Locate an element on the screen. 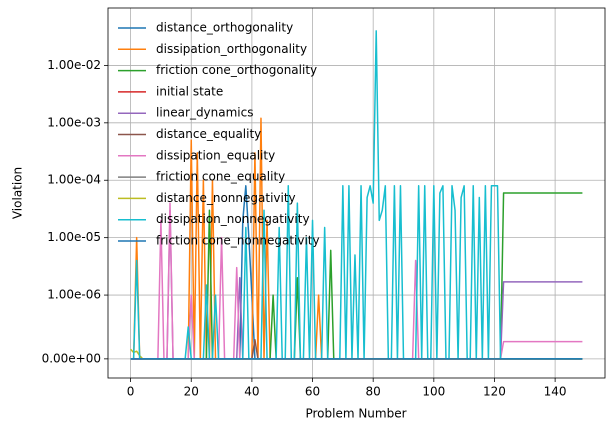 The height and width of the screenshot is (432, 613). legend-label: friction cone_orthogonality is located at coordinates (236, 70).